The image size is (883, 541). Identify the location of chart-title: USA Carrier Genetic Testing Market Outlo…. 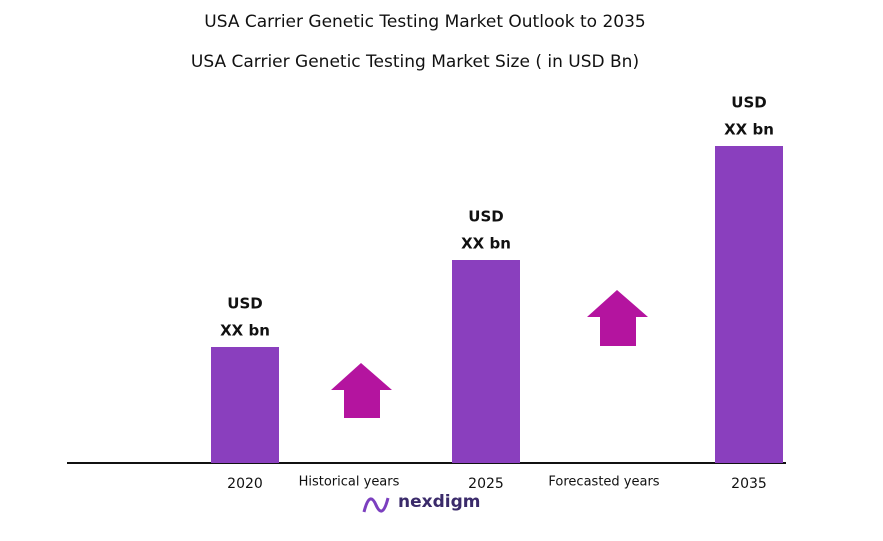
(424, 22).